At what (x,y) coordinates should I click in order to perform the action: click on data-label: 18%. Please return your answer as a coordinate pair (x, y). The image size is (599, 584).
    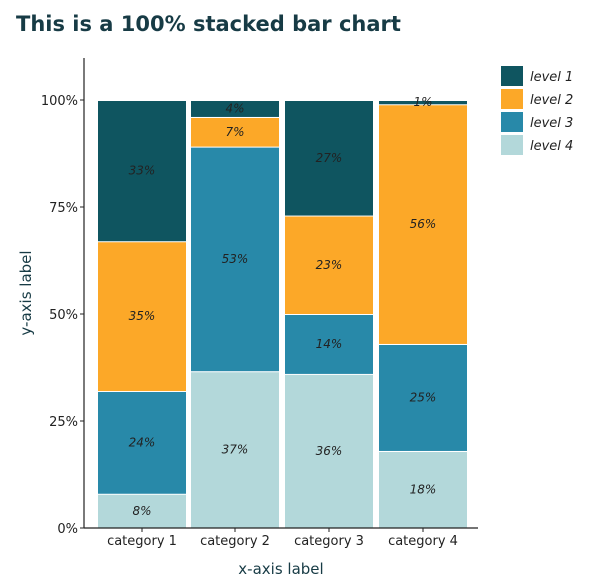
    Looking at the image, I should click on (423, 489).